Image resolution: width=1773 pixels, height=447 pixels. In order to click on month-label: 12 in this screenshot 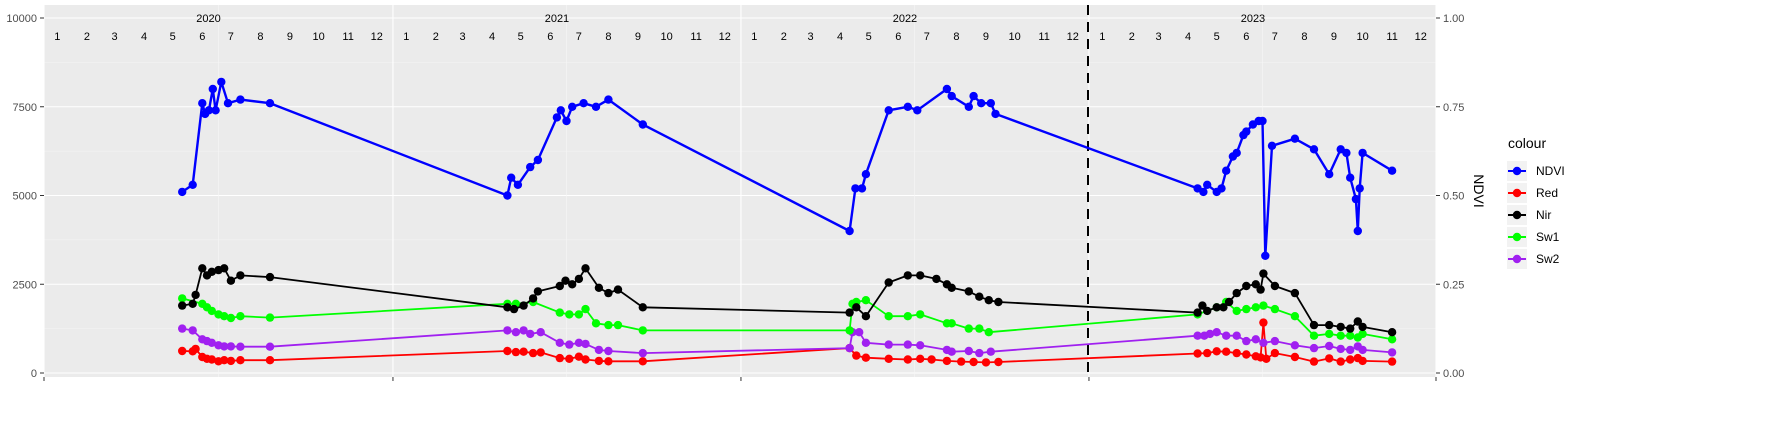, I will do `click(1073, 37)`.